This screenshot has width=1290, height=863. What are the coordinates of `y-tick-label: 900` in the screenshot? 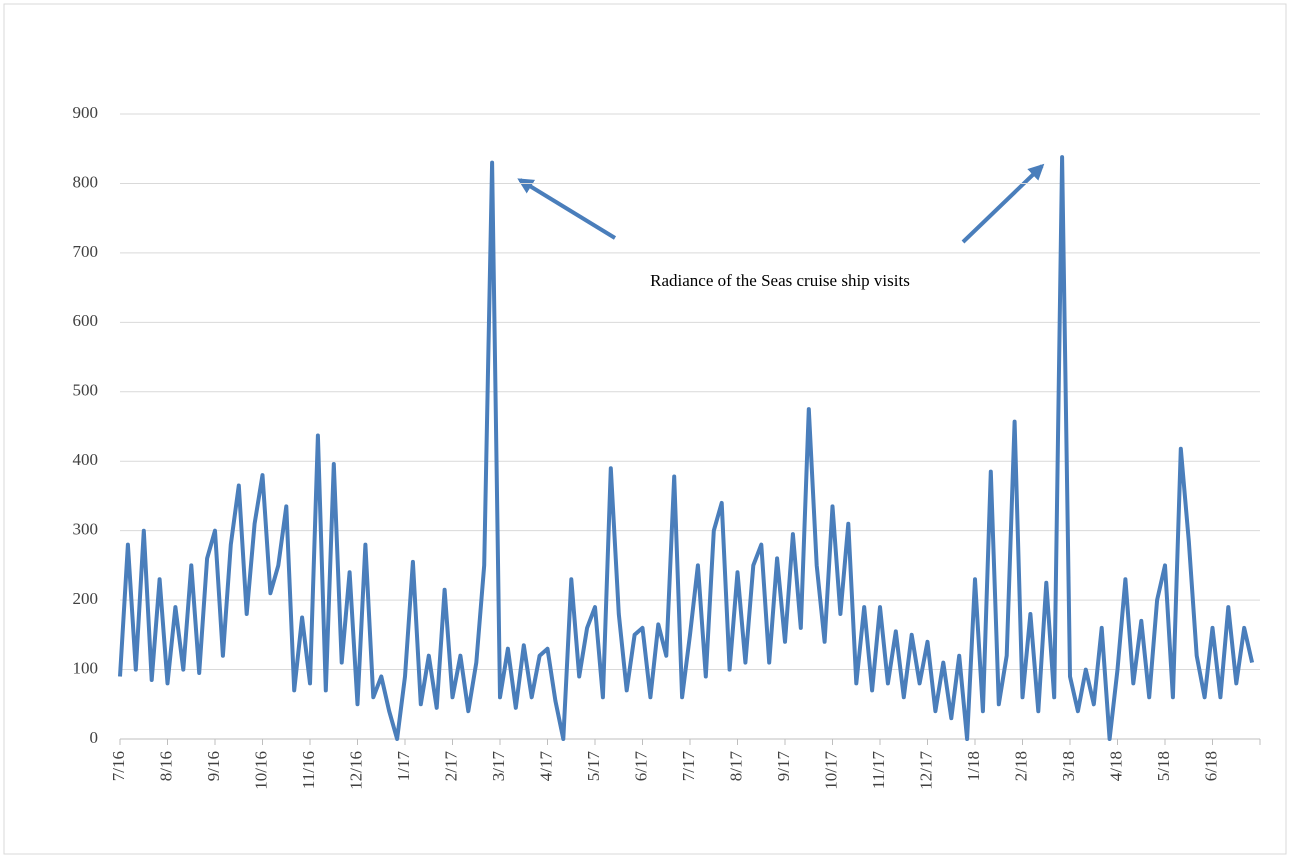 It's located at (86, 112).